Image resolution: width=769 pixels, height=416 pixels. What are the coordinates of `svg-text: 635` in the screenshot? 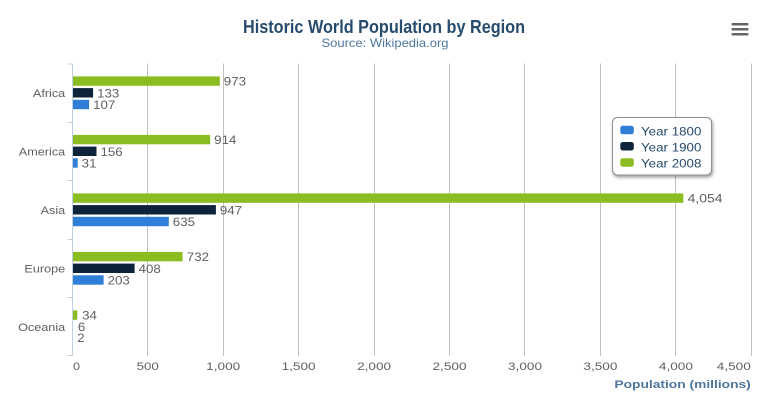 It's located at (184, 222).